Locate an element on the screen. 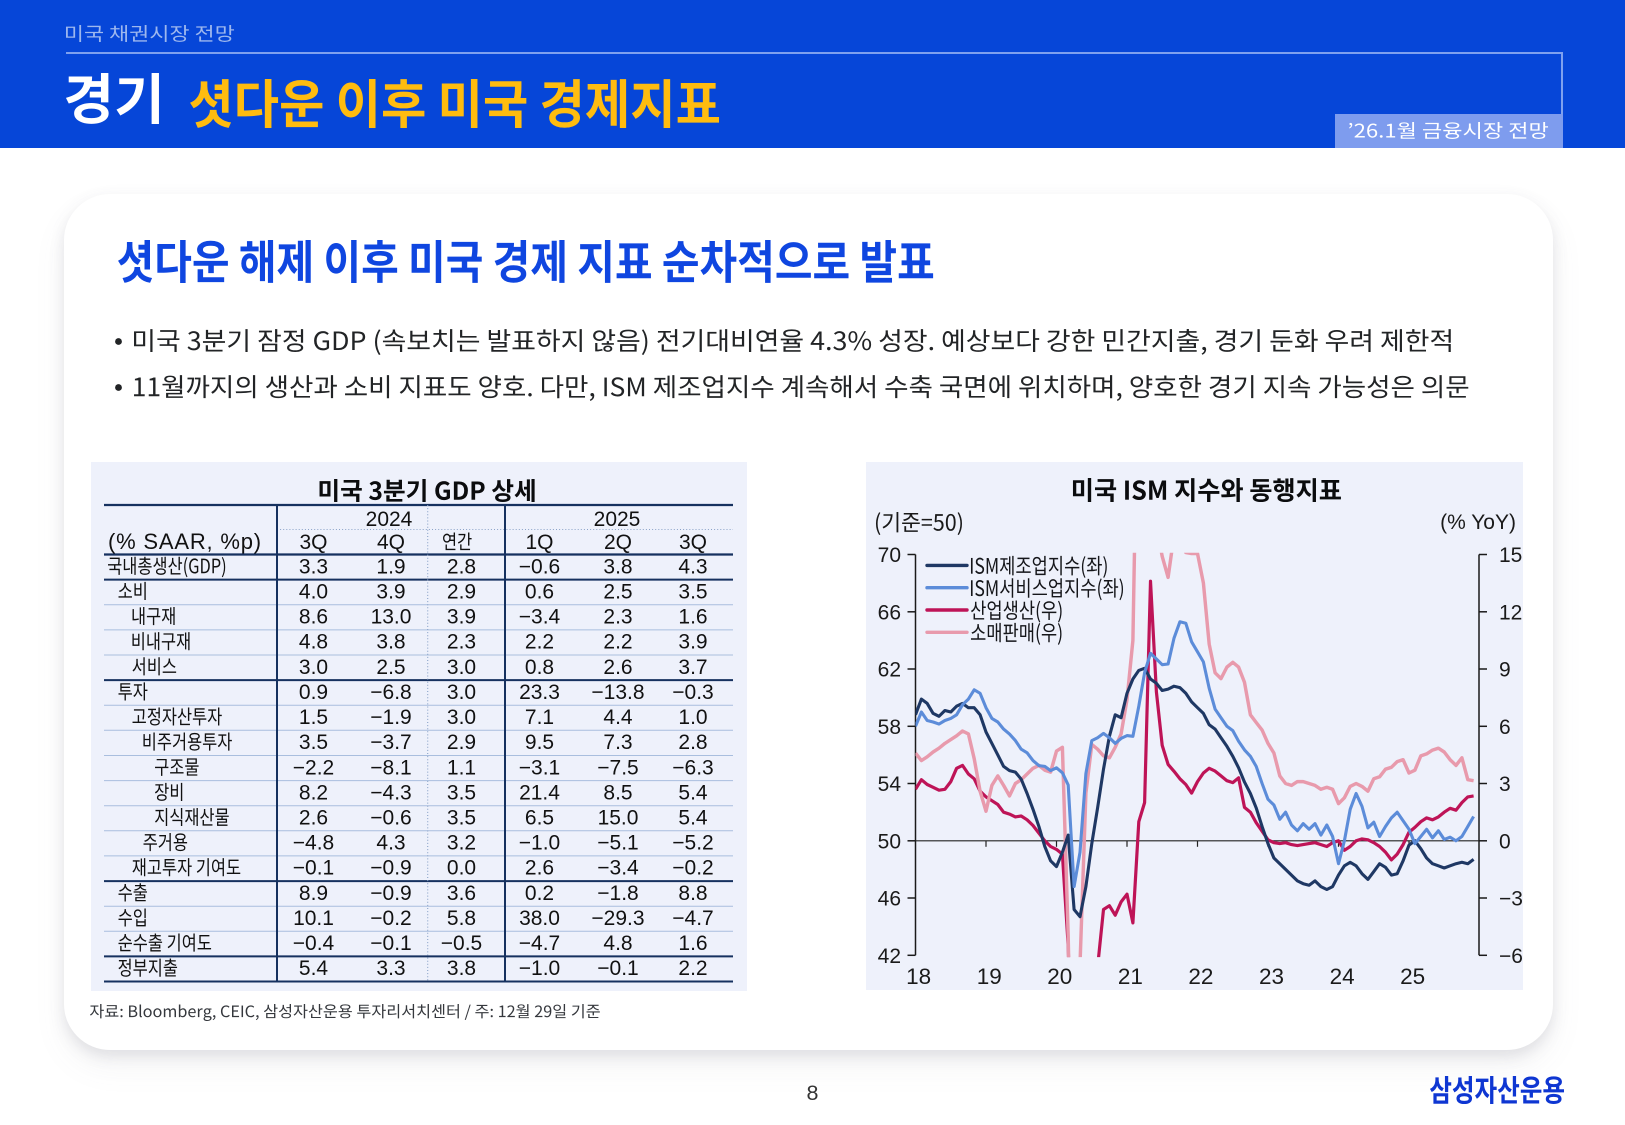 Image resolution: width=1625 pixels, height=1125 pixels. svg-text: 12 is located at coordinates (1510, 612).